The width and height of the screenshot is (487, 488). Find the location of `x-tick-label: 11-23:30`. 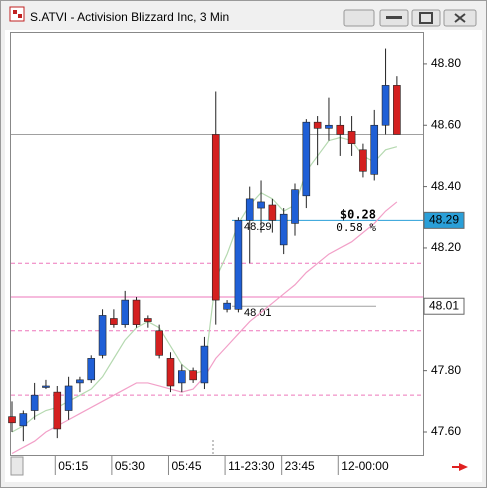

x-tick-label: 11-23:30 is located at coordinates (251, 466).